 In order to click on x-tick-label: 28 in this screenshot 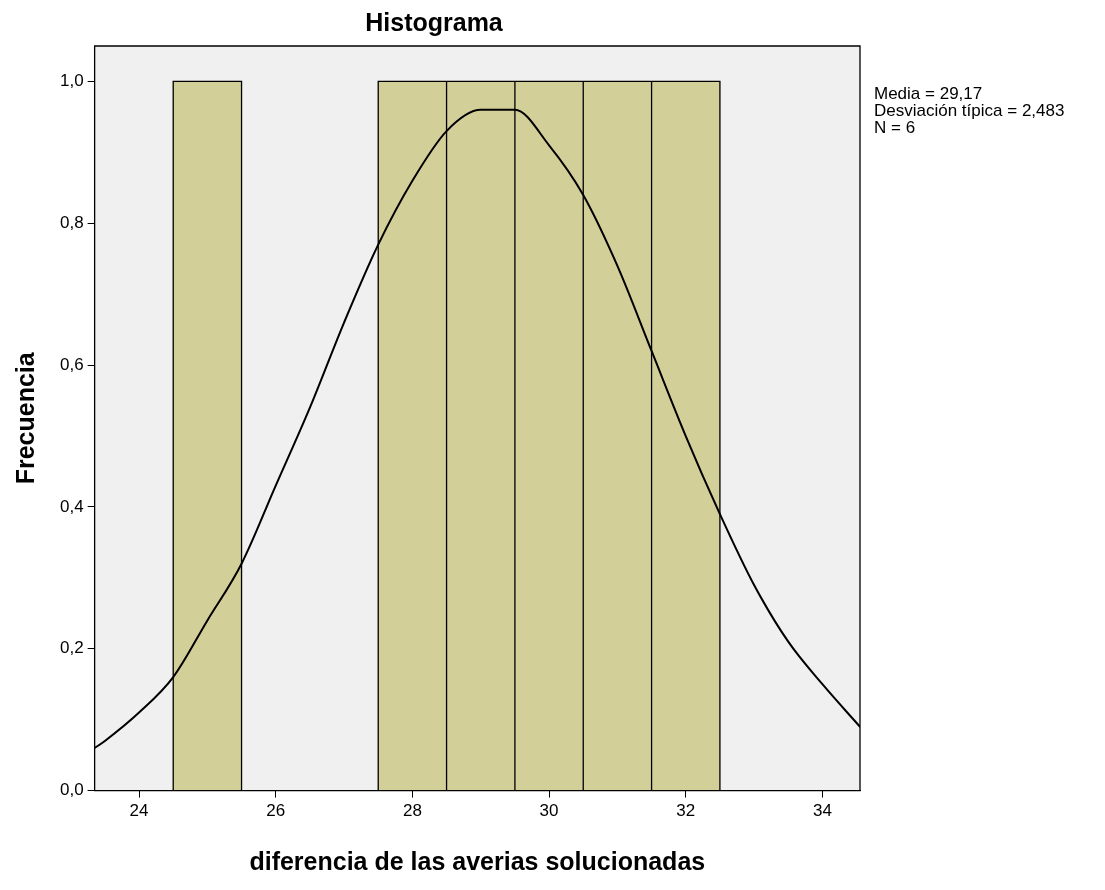, I will do `click(412, 811)`.